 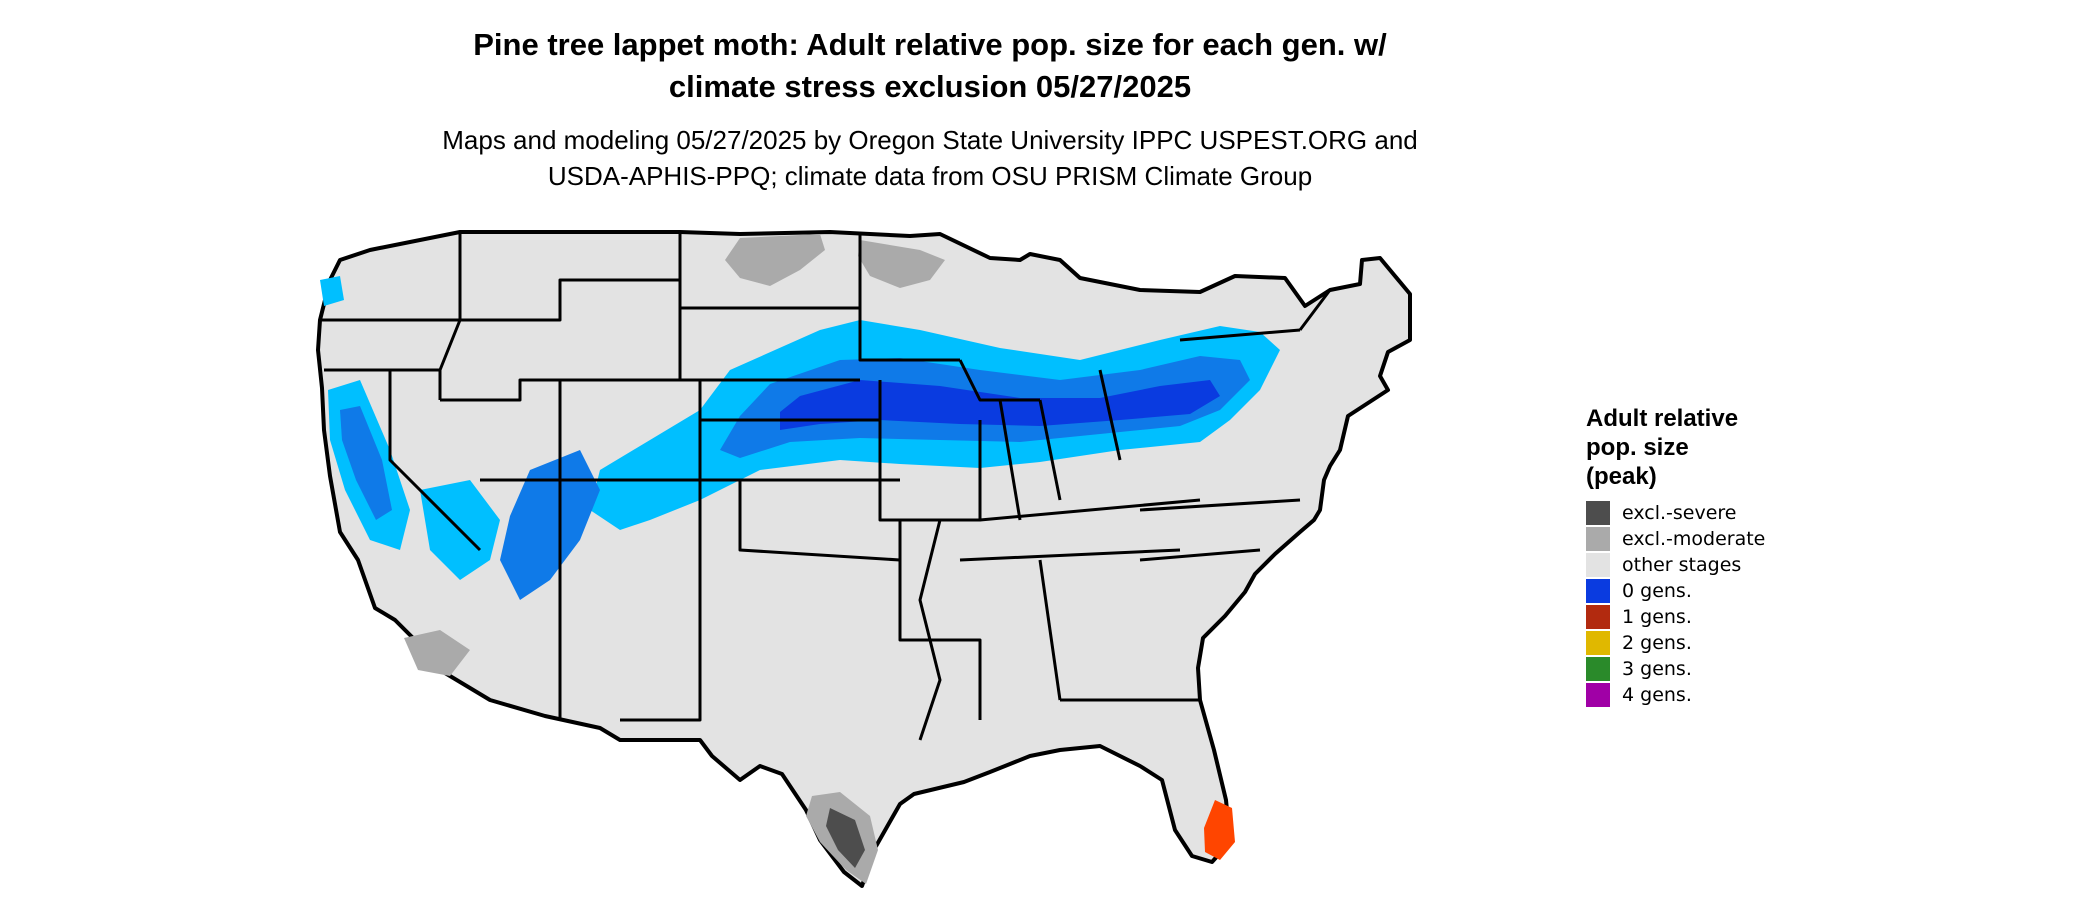 What do you see at coordinates (1701, 447) in the screenshot?
I see `legend-title: Adult relative pop. size (peak)` at bounding box center [1701, 447].